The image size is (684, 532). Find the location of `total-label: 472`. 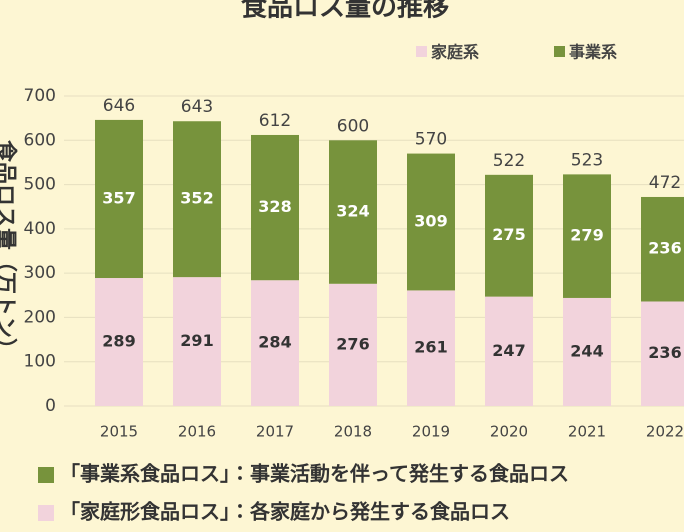

total-label: 472 is located at coordinates (665, 183).